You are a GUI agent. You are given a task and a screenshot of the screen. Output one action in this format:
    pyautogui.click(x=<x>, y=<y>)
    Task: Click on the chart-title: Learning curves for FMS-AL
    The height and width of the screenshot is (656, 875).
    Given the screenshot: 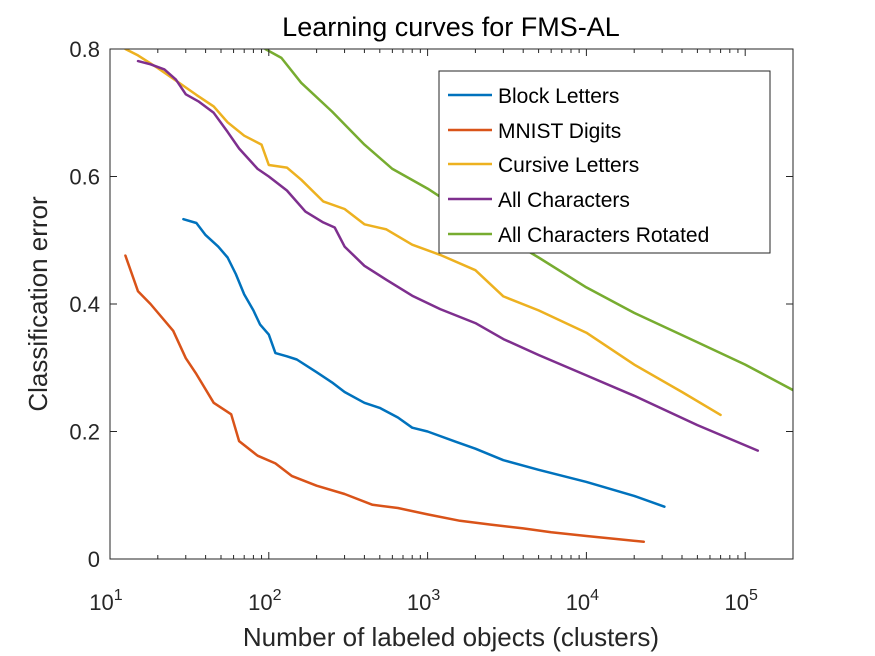 What is the action you would take?
    pyautogui.click(x=451, y=27)
    